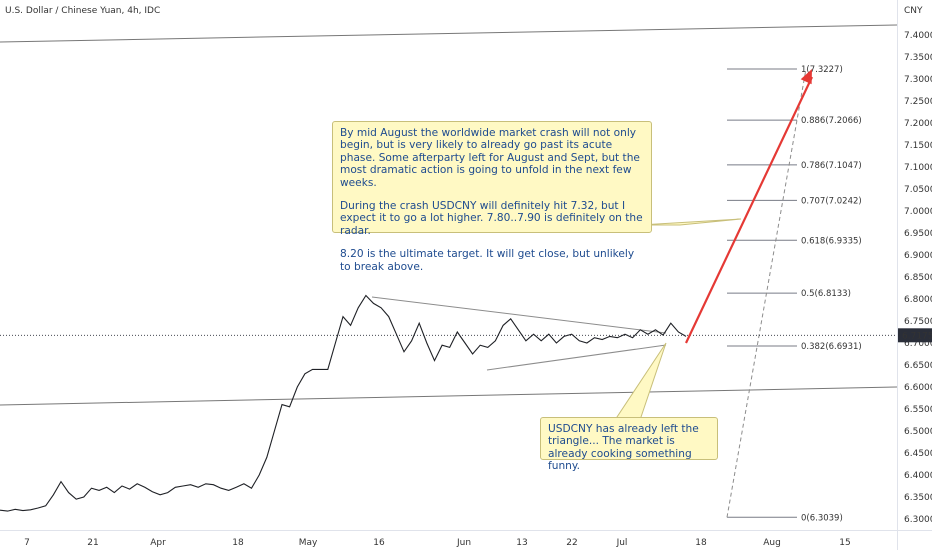  I want to click on x-tick-label: Jun, so click(463, 543).